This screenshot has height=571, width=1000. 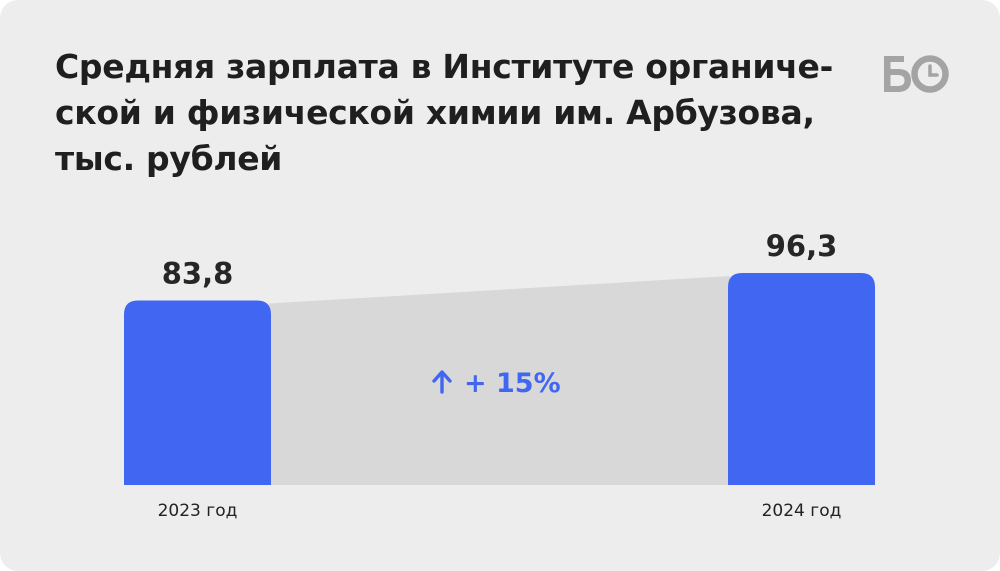 What do you see at coordinates (169, 158) in the screenshot?
I see `chart-title-line-3: тыс. рублей` at bounding box center [169, 158].